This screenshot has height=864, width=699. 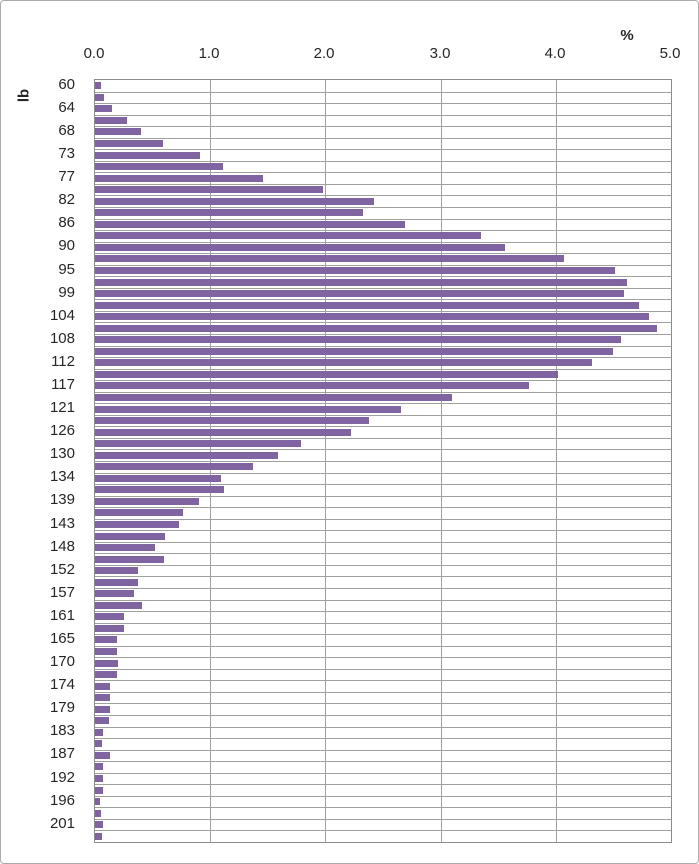 What do you see at coordinates (63, 384) in the screenshot?
I see `y-tick-label: 117` at bounding box center [63, 384].